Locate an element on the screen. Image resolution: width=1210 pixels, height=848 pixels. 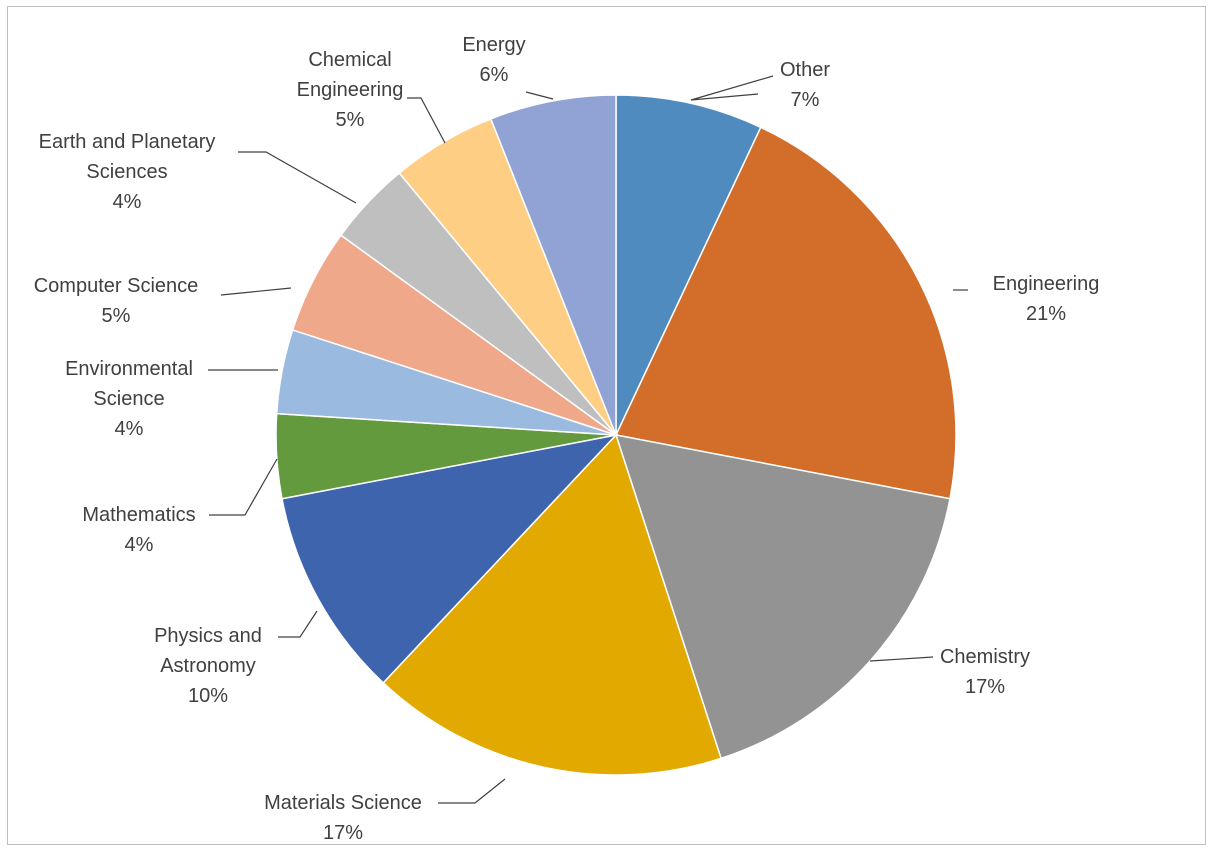
data-label-chemistry: Chemistry 17% is located at coordinates (985, 672).